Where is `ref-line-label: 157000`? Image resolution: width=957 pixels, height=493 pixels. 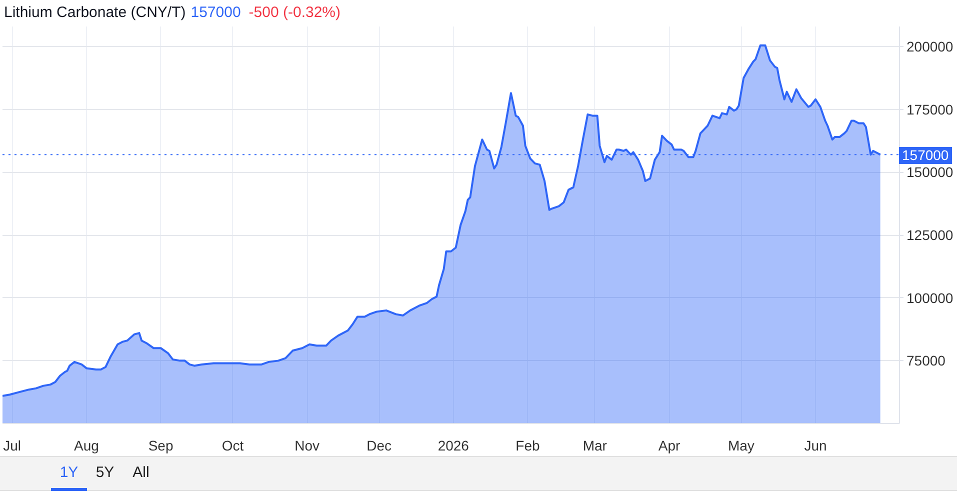 ref-line-label: 157000 is located at coordinates (925, 155).